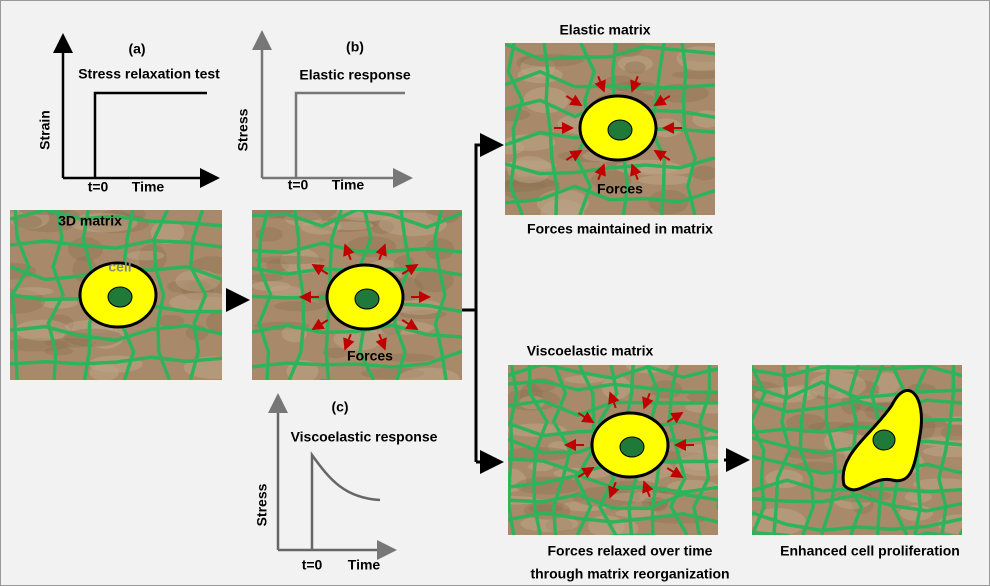 This screenshot has height=586, width=990. What do you see at coordinates (364, 437) in the screenshot?
I see `graph-title: Viscoelastic response` at bounding box center [364, 437].